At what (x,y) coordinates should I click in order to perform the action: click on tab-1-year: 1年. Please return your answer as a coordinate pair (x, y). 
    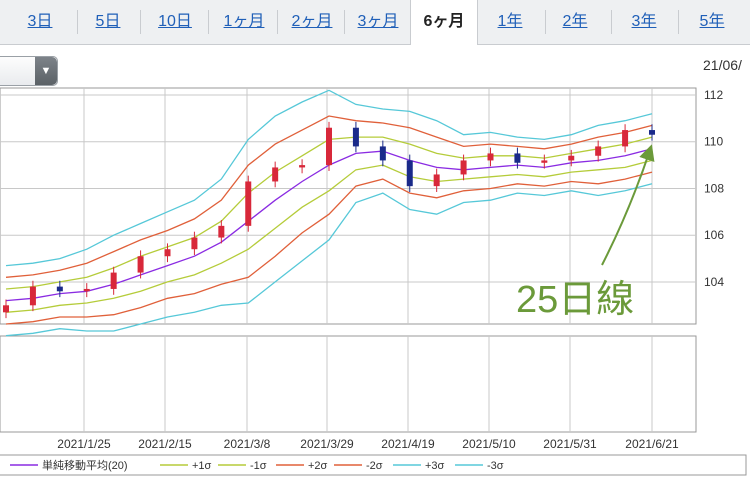
    Looking at the image, I should click on (510, 21).